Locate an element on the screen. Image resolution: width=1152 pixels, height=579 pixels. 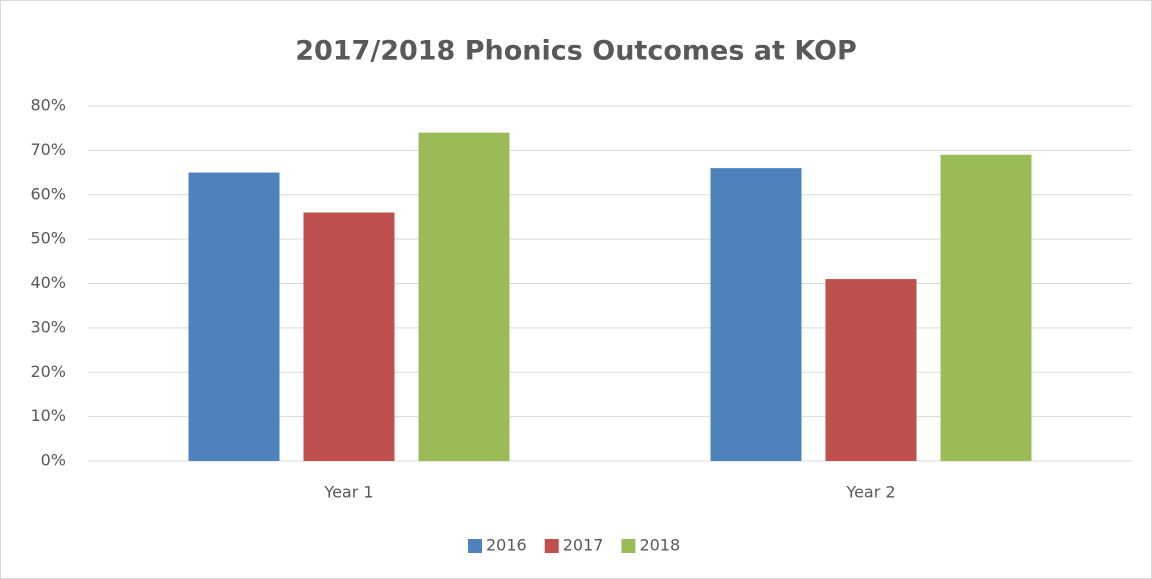
x-tick-label: Year 2 is located at coordinates (870, 492).